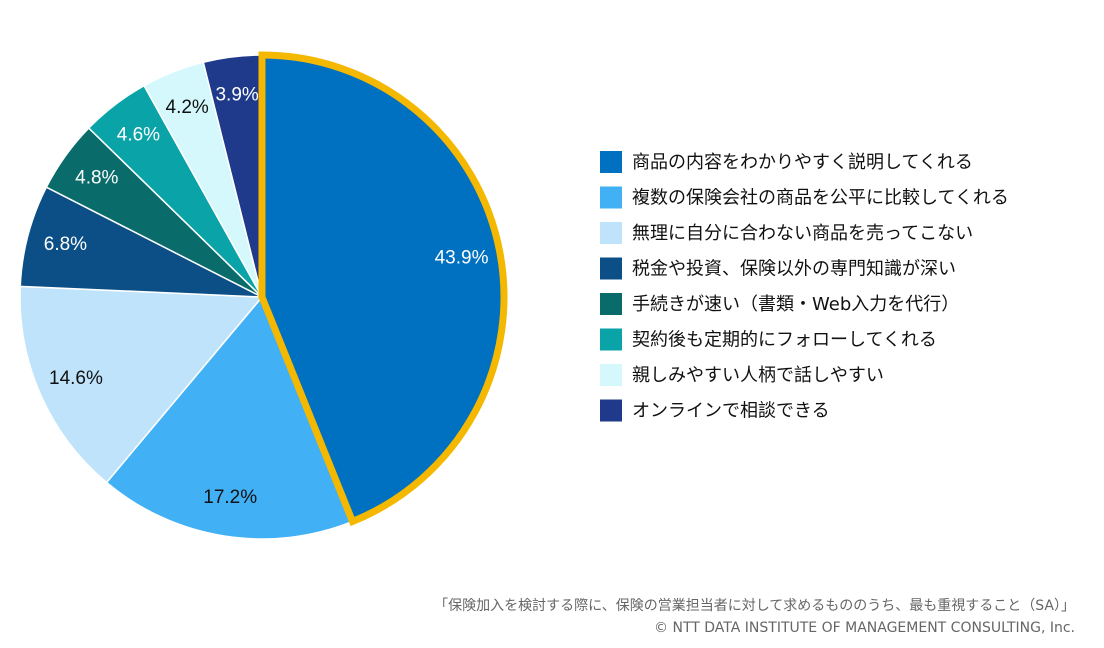 The height and width of the screenshot is (648, 1104). I want to click on legend-label: 商品の内容をわかりやすく説明してくれる, so click(802, 162).